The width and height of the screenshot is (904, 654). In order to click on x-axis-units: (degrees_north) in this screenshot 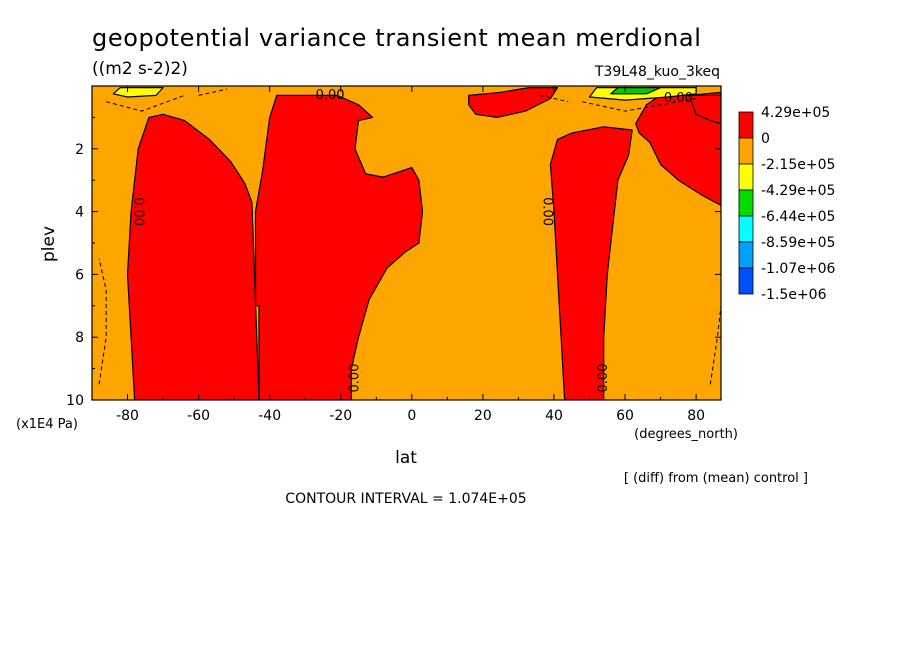, I will do `click(686, 434)`.